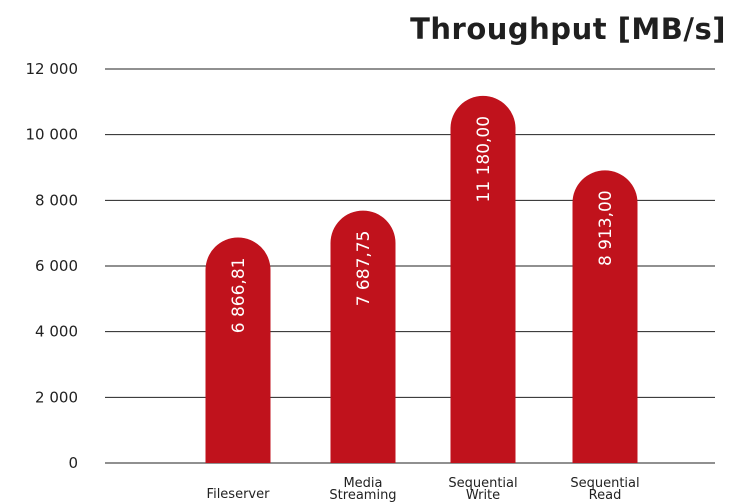  Describe the element at coordinates (73, 463) in the screenshot. I see `y-tick-label: 0` at that location.